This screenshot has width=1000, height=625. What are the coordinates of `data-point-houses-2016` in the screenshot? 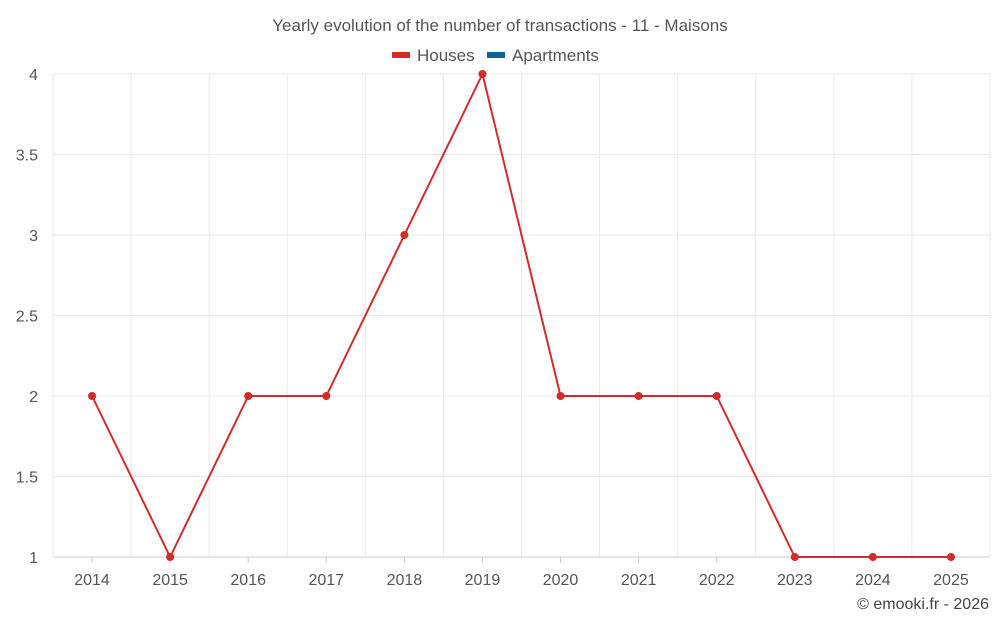 It's located at (248, 396).